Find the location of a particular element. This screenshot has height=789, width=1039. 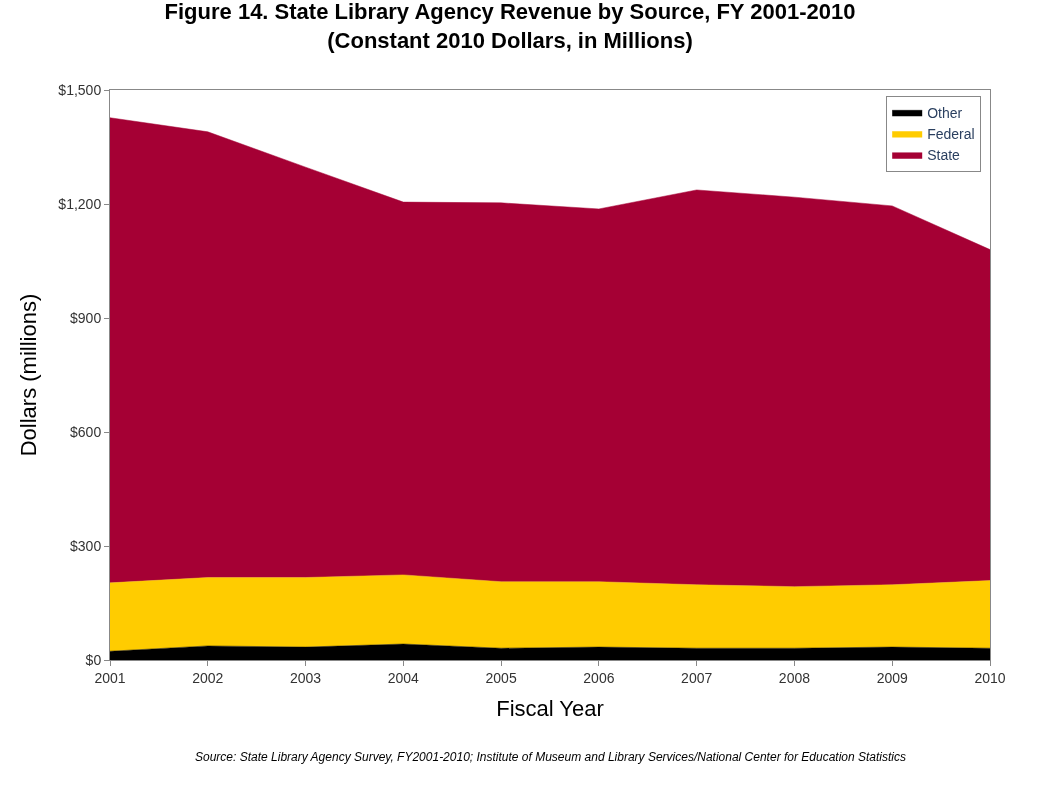

x-tick-label: 2004 is located at coordinates (403, 677).